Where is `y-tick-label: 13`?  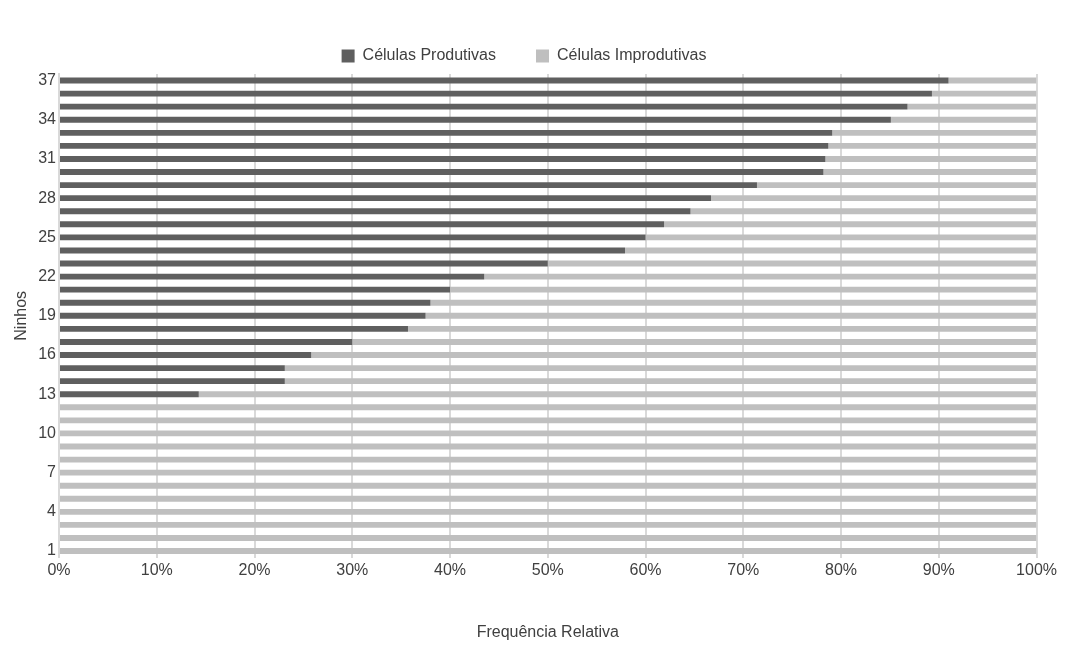
y-tick-label: 13 is located at coordinates (47, 393).